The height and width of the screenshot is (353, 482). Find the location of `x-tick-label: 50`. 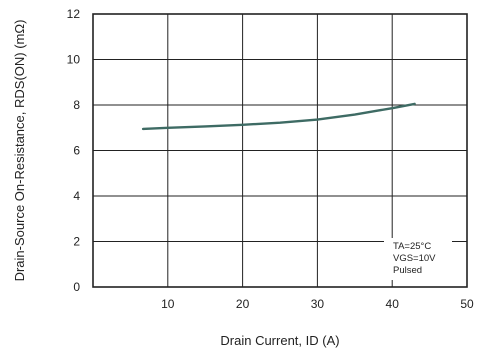

x-tick-label: 50 is located at coordinates (467, 304).